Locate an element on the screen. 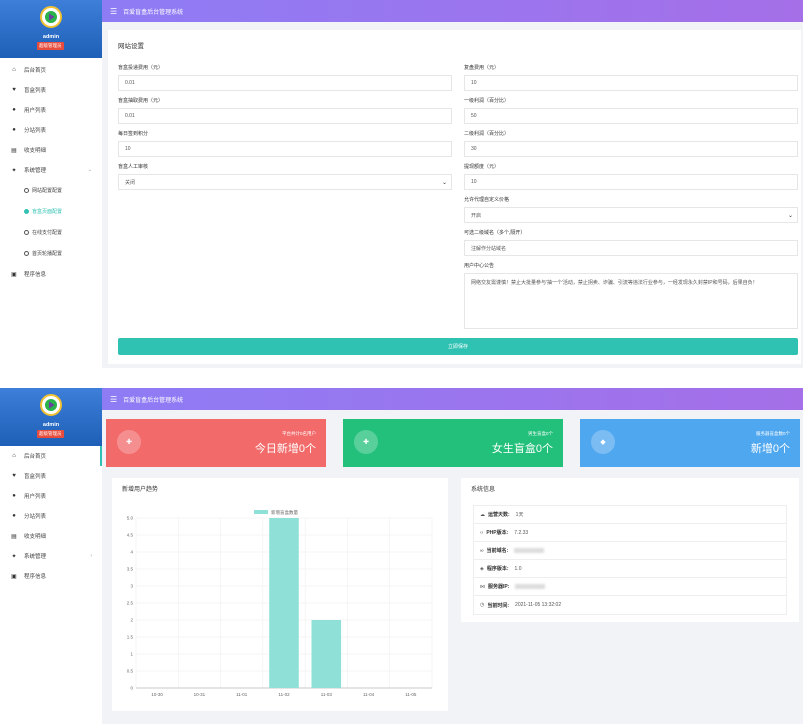 The image size is (803, 724). x-tick-label: 11-02 is located at coordinates (284, 694).